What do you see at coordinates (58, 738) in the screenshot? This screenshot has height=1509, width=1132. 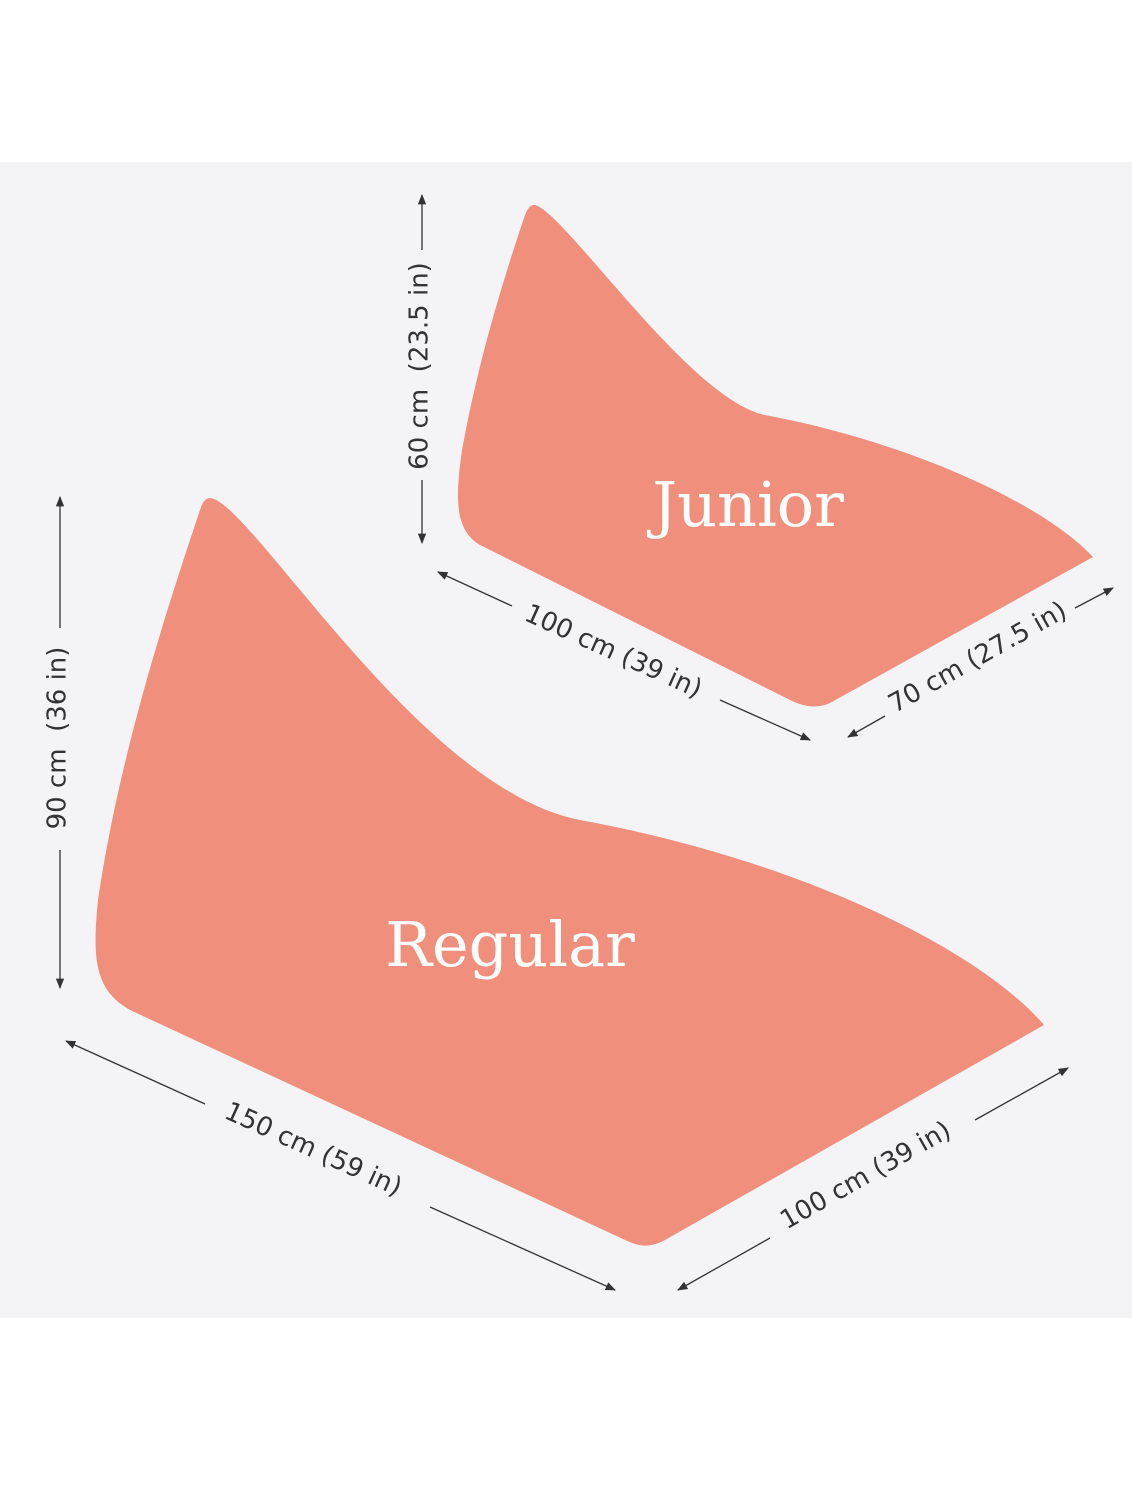 I see `height-label: 90 cm (36 in)` at bounding box center [58, 738].